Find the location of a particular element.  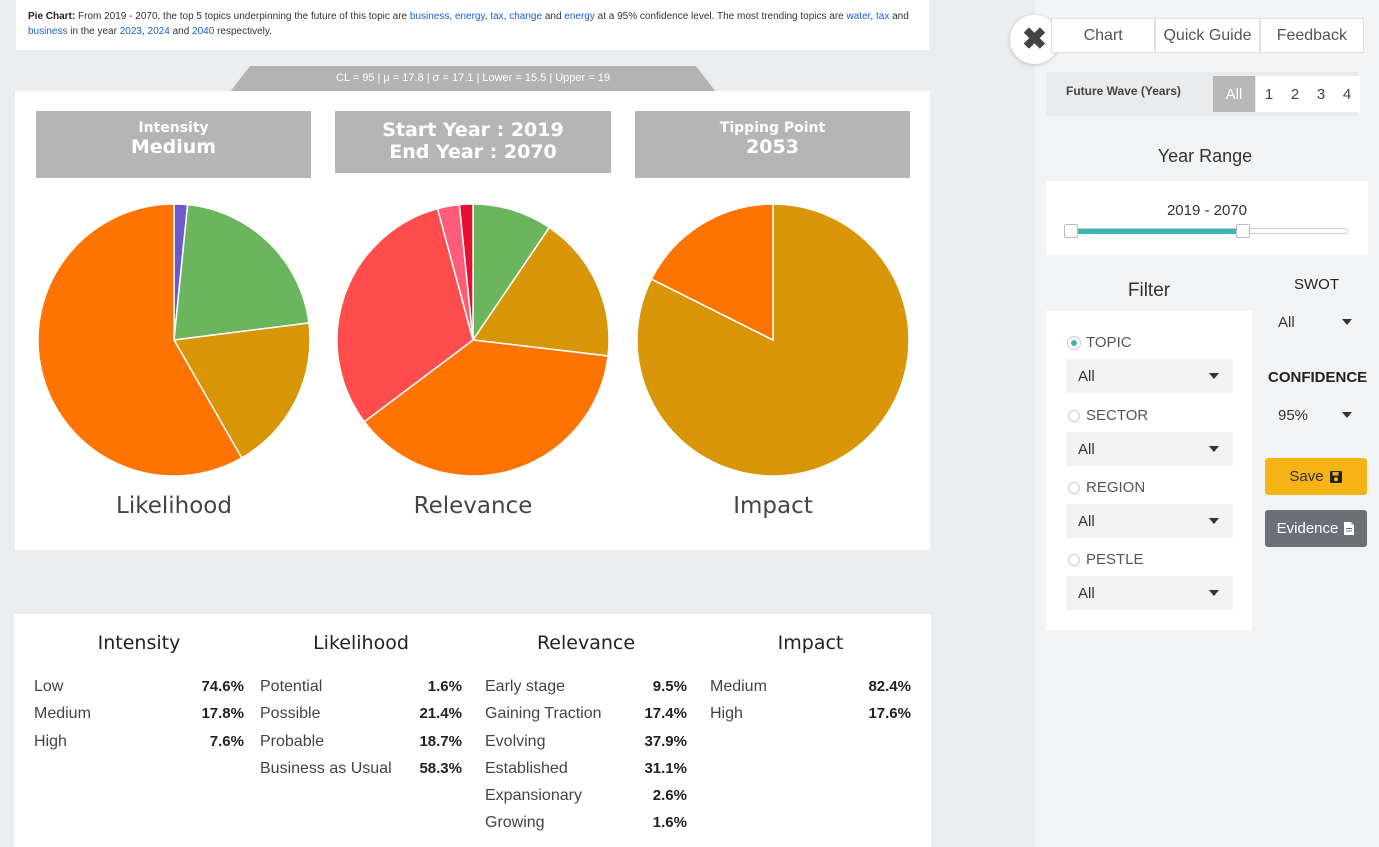

start-year: Start Year : 2019 is located at coordinates (473, 130).